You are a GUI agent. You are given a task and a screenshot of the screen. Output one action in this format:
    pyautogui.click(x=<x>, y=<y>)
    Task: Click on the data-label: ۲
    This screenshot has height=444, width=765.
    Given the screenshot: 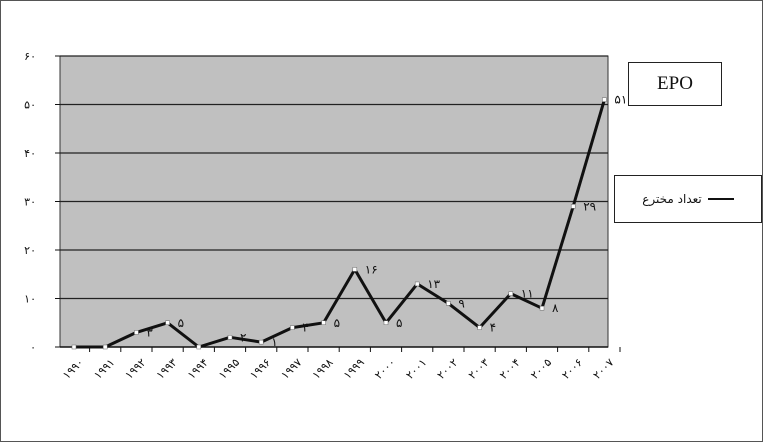 What is the action you would take?
    pyautogui.click(x=243, y=337)
    